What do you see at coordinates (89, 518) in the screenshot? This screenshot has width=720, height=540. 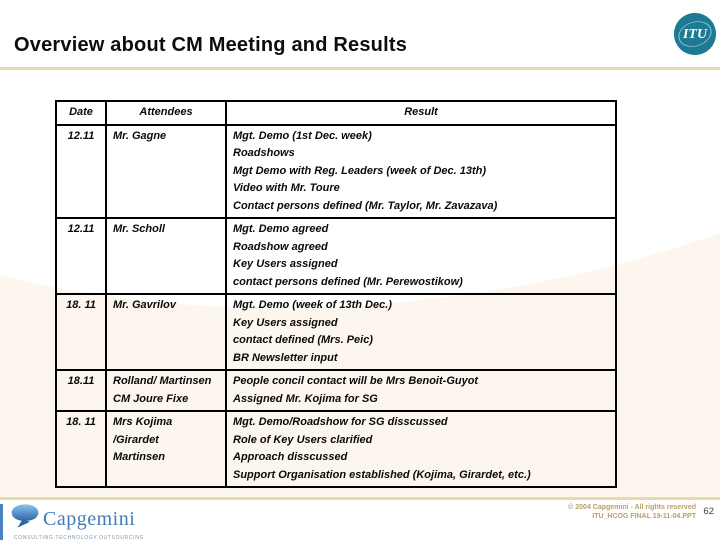 I see `capgemini-wordmark: Capgemini` at bounding box center [89, 518].